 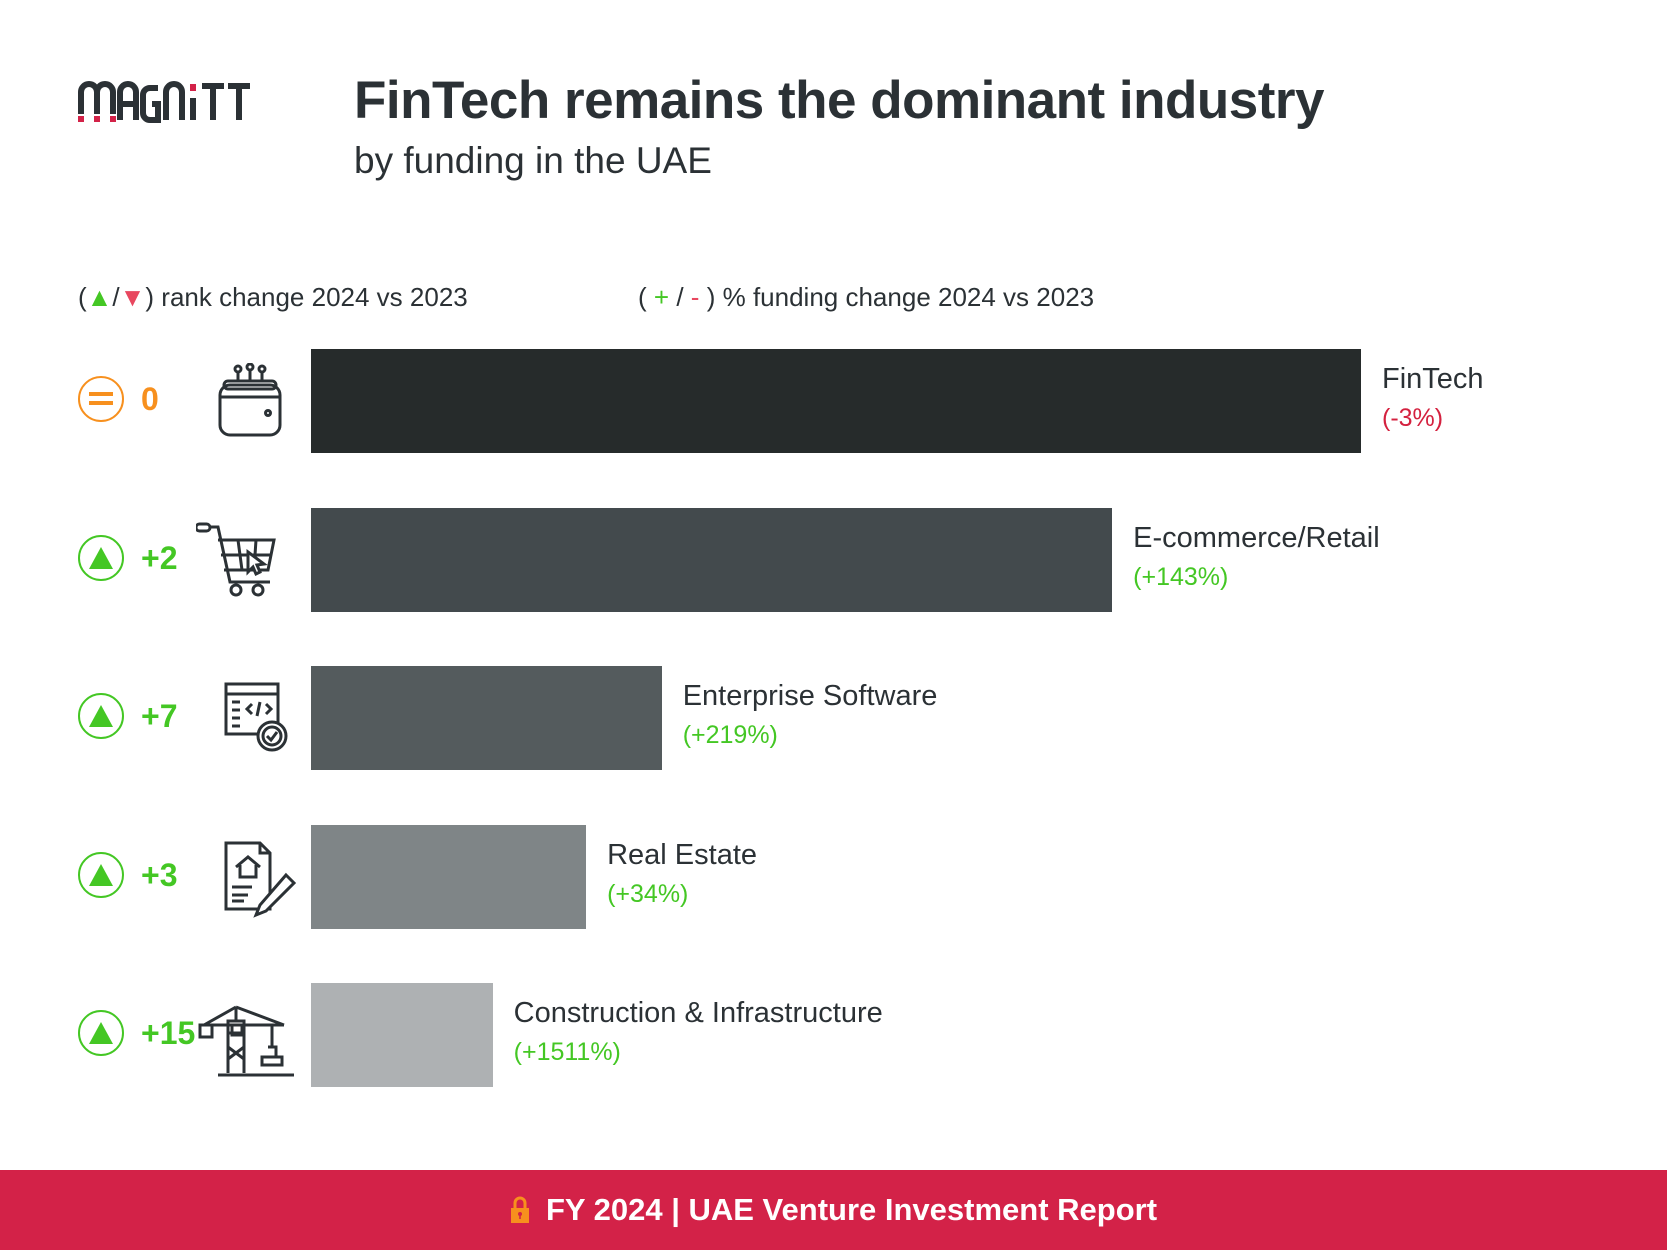 What do you see at coordinates (1181, 576) in the screenshot?
I see `funding-change-label: (+143%)` at bounding box center [1181, 576].